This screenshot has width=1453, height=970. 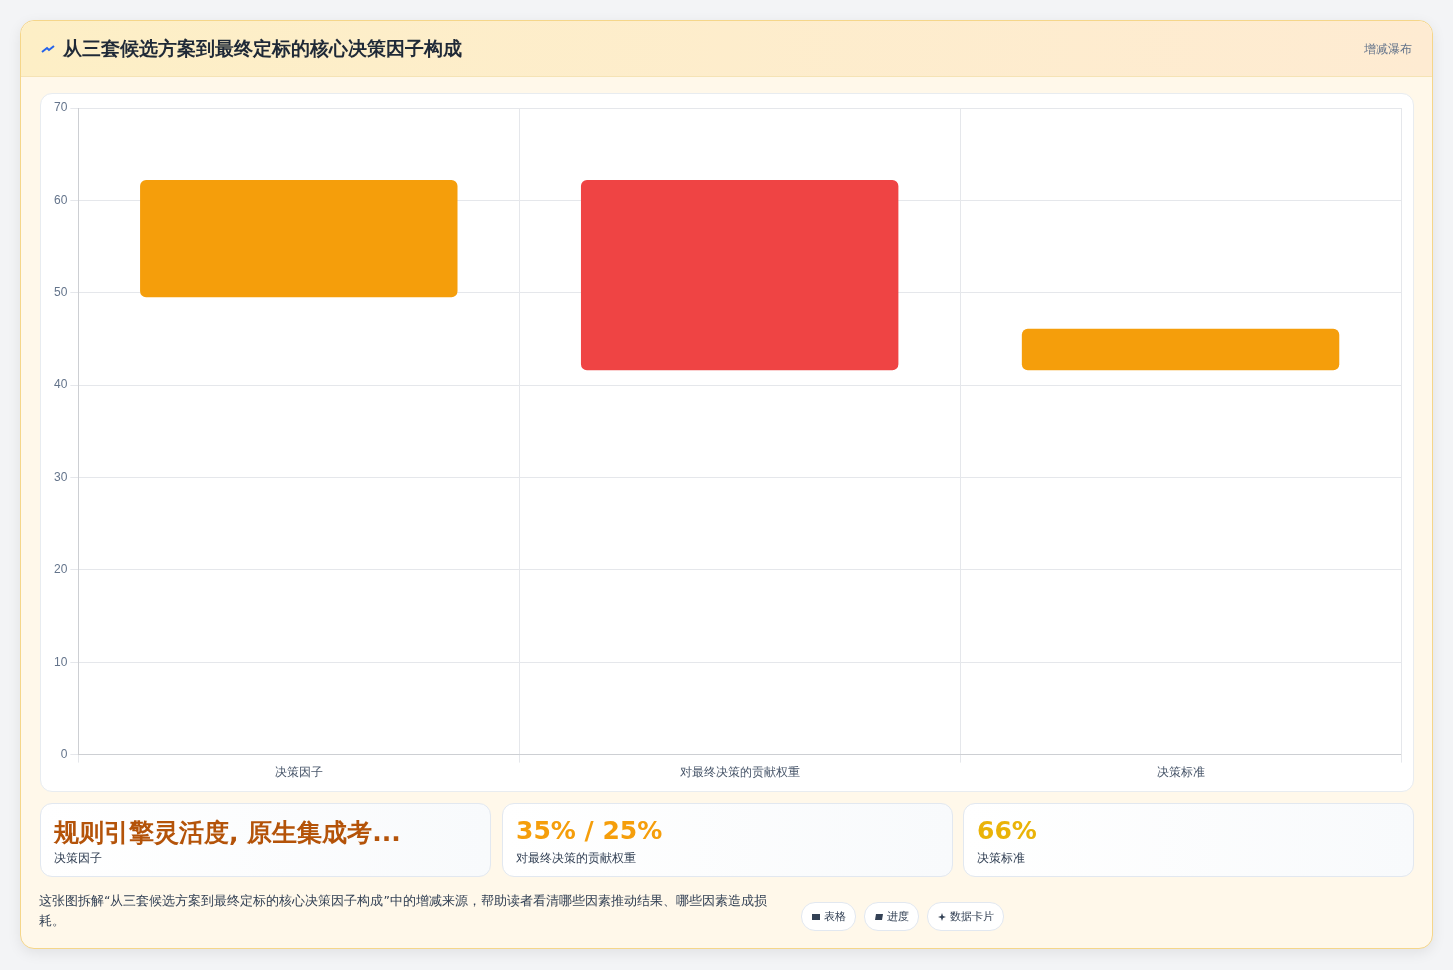 What do you see at coordinates (298, 772) in the screenshot?
I see `x-tick-label: 决策因子` at bounding box center [298, 772].